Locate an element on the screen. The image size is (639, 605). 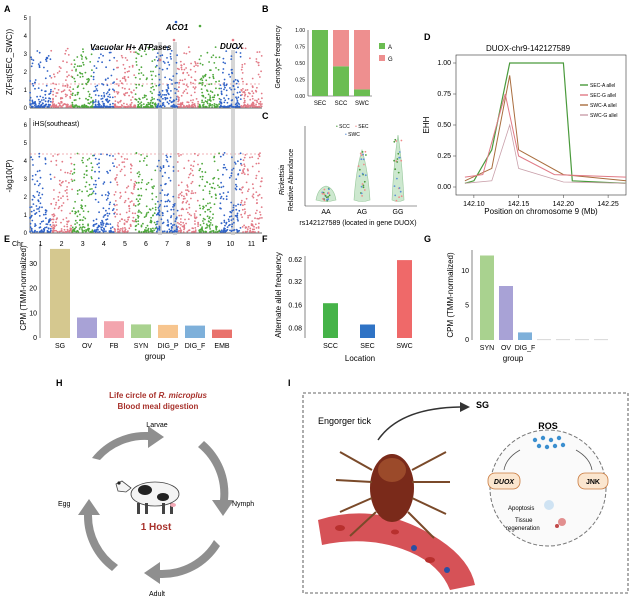
cow-icon is located at coordinates (147, 497).